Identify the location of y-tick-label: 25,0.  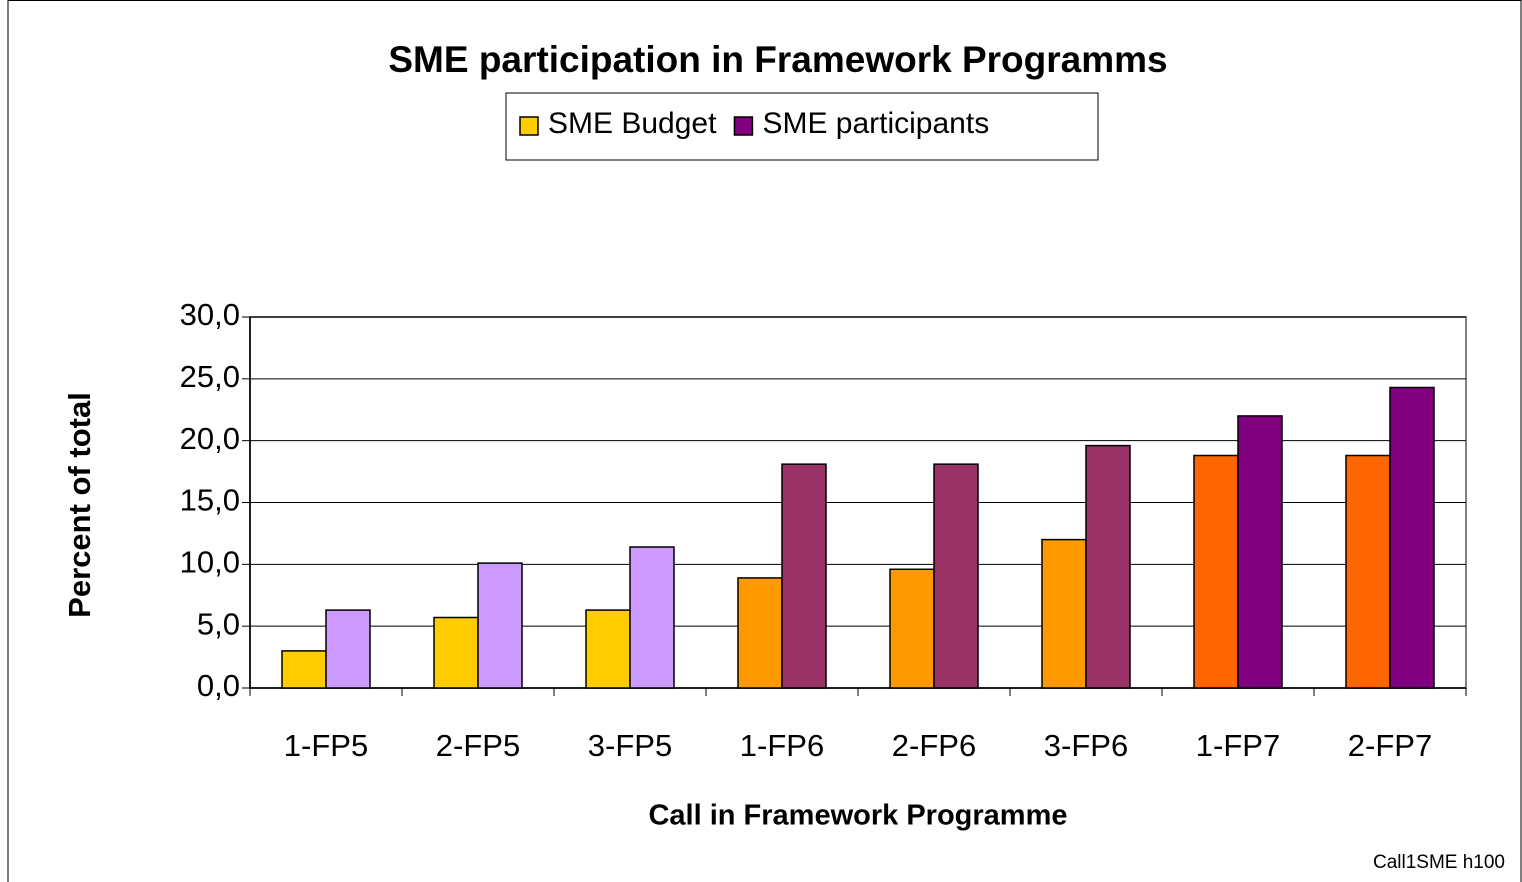
(210, 376).